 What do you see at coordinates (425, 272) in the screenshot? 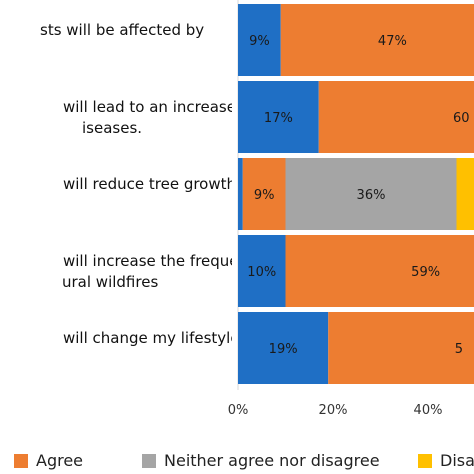
I see `data-label-agree-3: 59%` at bounding box center [425, 272].